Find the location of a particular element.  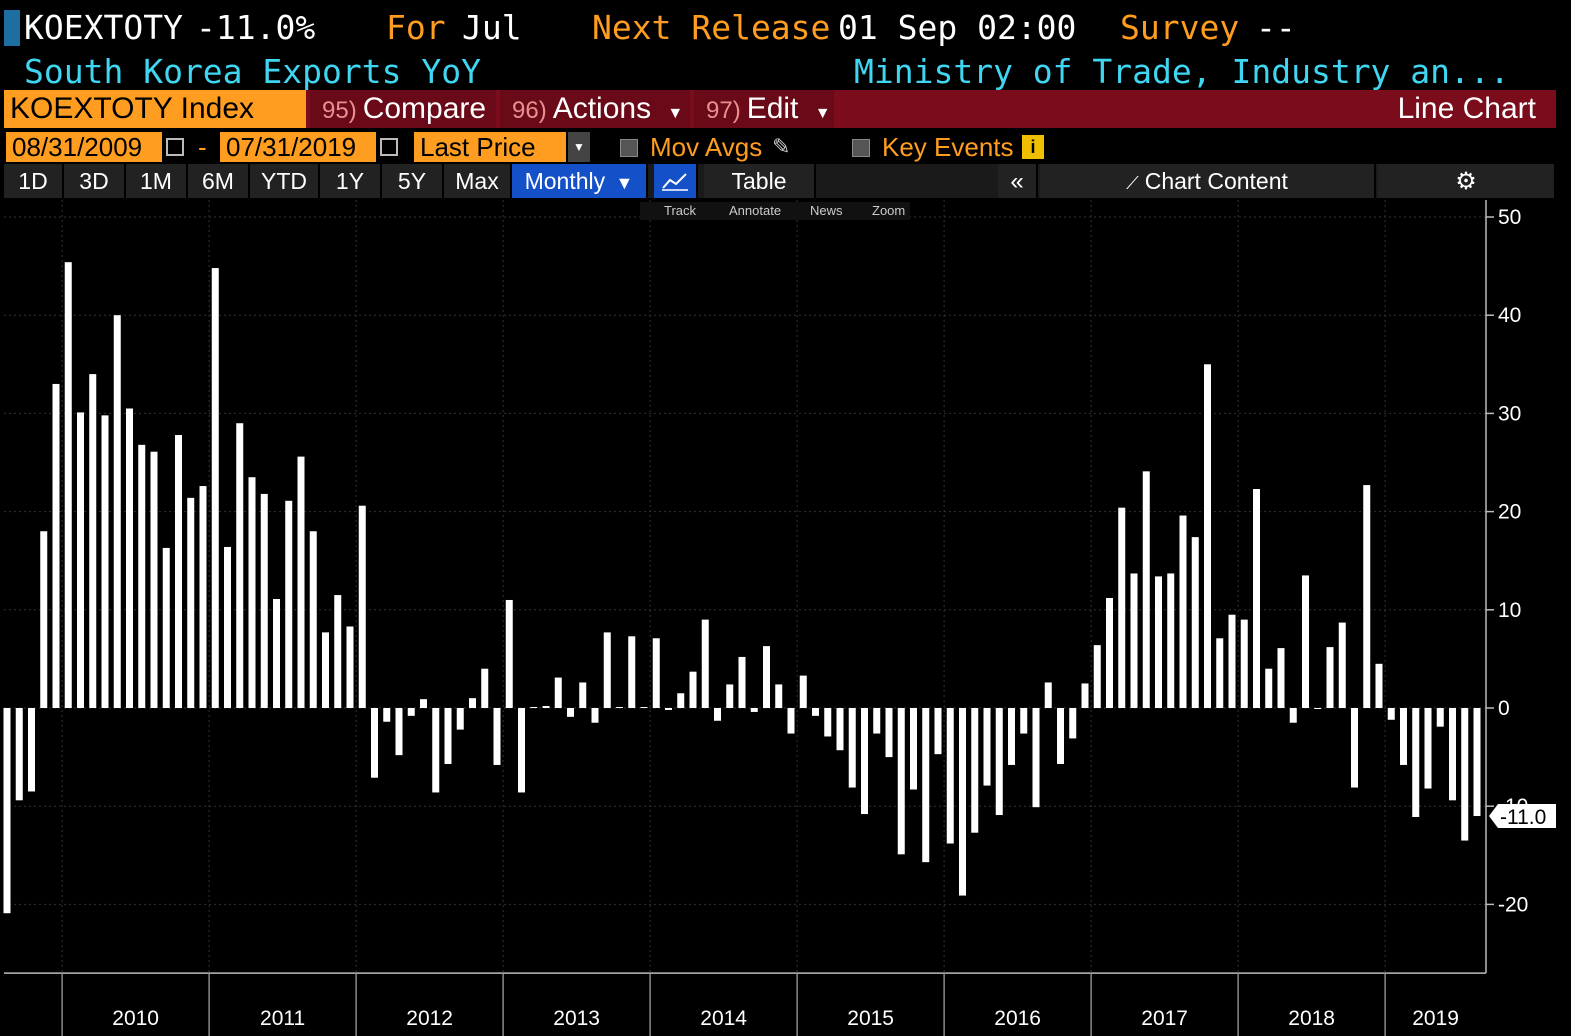

y-tick-label: 40 is located at coordinates (1509, 315).